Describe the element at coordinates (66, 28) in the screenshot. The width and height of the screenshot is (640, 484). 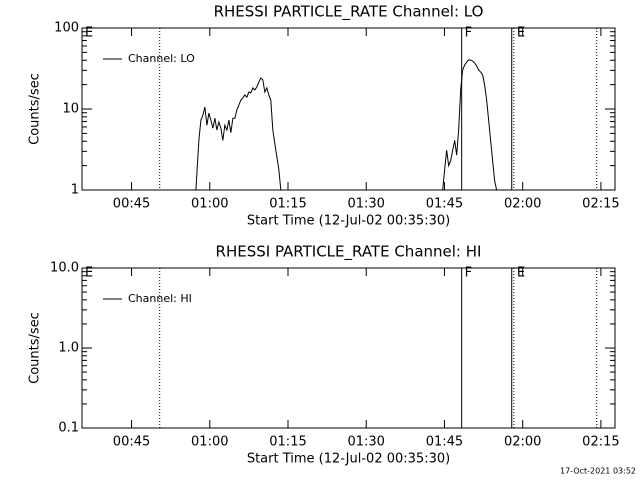
I see `y-tick-label: 100` at that location.